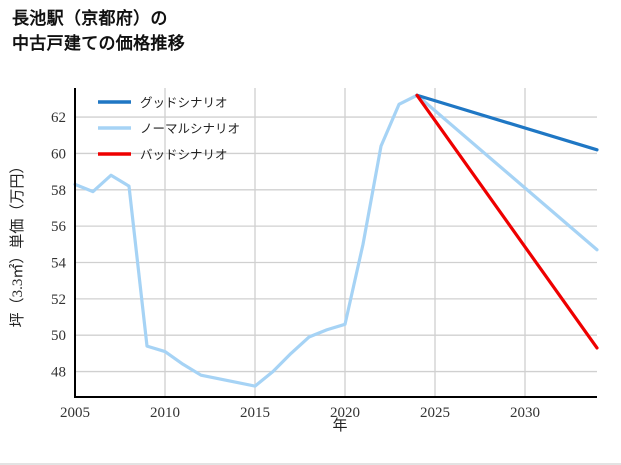 This screenshot has width=621, height=465. I want to click on x-tick-label: 2005, so click(75, 413).